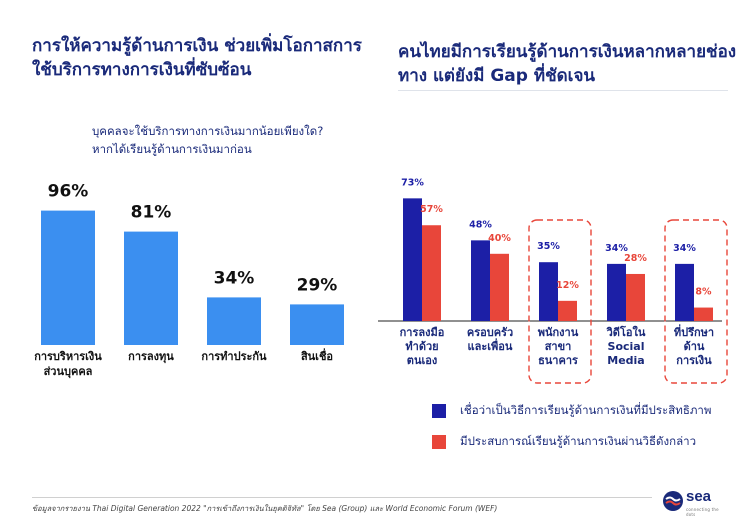 The width and height of the screenshot is (750, 531). Describe the element at coordinates (694, 331) in the screenshot. I see `right-category-label-4-0: ที่ปรึกษา` at that location.